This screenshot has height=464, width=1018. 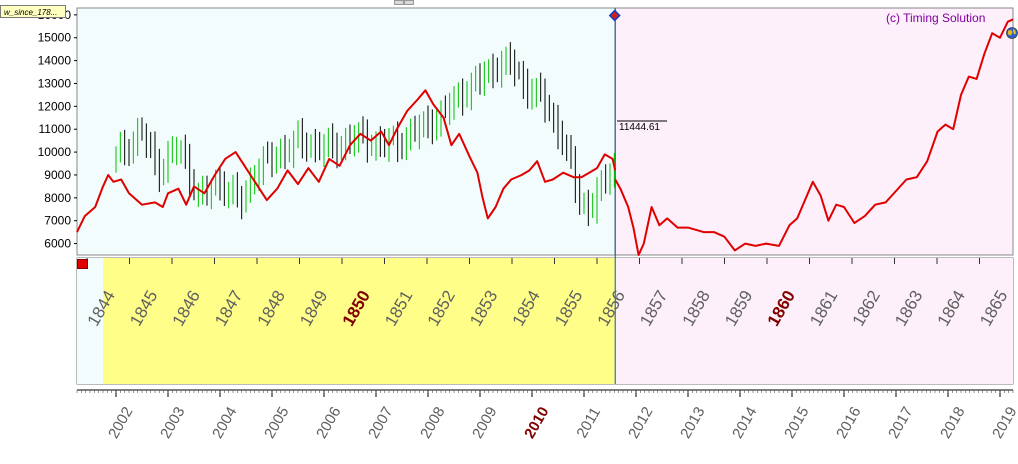 What do you see at coordinates (409, 2) in the screenshot?
I see `toolbar-button-b` at bounding box center [409, 2].